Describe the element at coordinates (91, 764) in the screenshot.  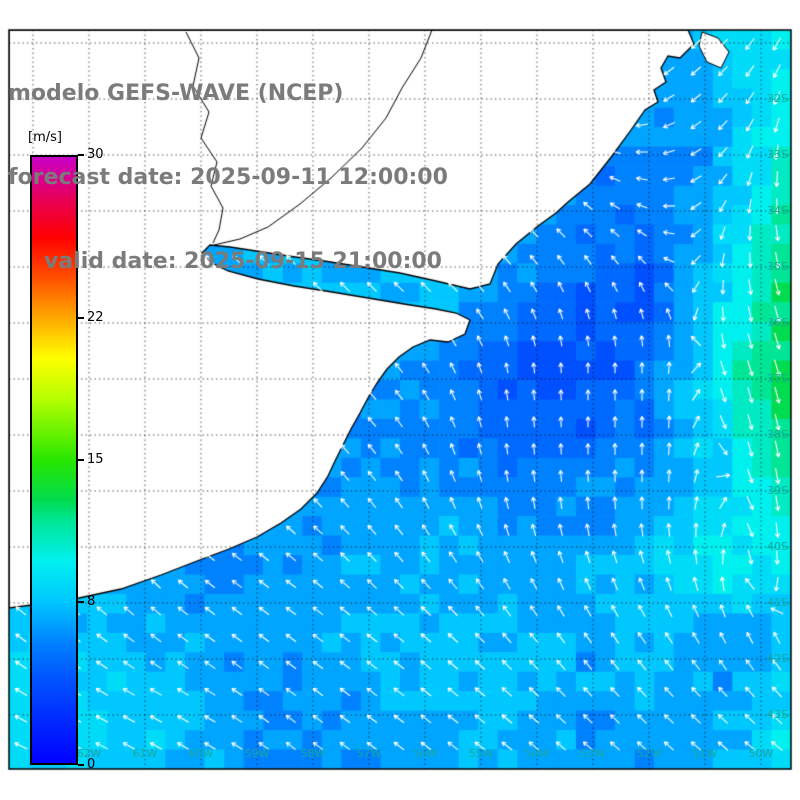
I see `colorbar-tick-label: 0` at that location.